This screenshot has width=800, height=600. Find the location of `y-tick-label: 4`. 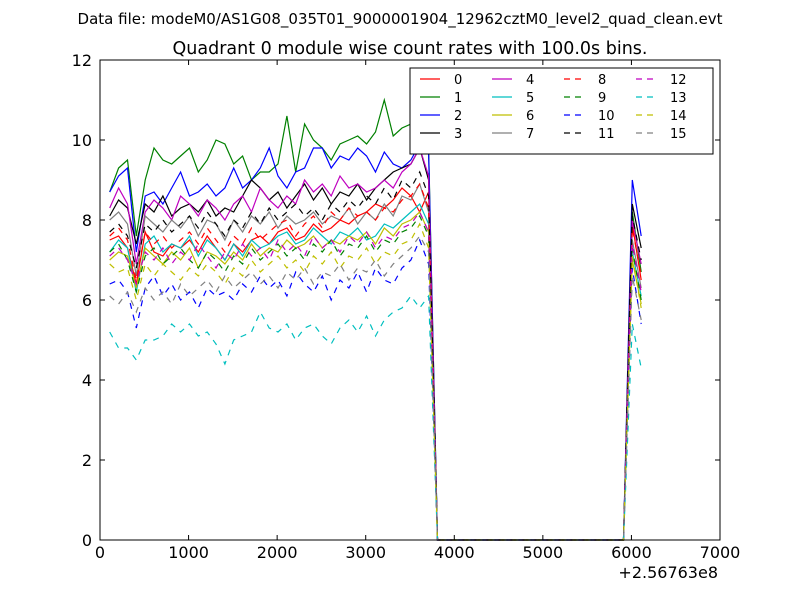

y-tick-label: 4 is located at coordinates (87, 380).